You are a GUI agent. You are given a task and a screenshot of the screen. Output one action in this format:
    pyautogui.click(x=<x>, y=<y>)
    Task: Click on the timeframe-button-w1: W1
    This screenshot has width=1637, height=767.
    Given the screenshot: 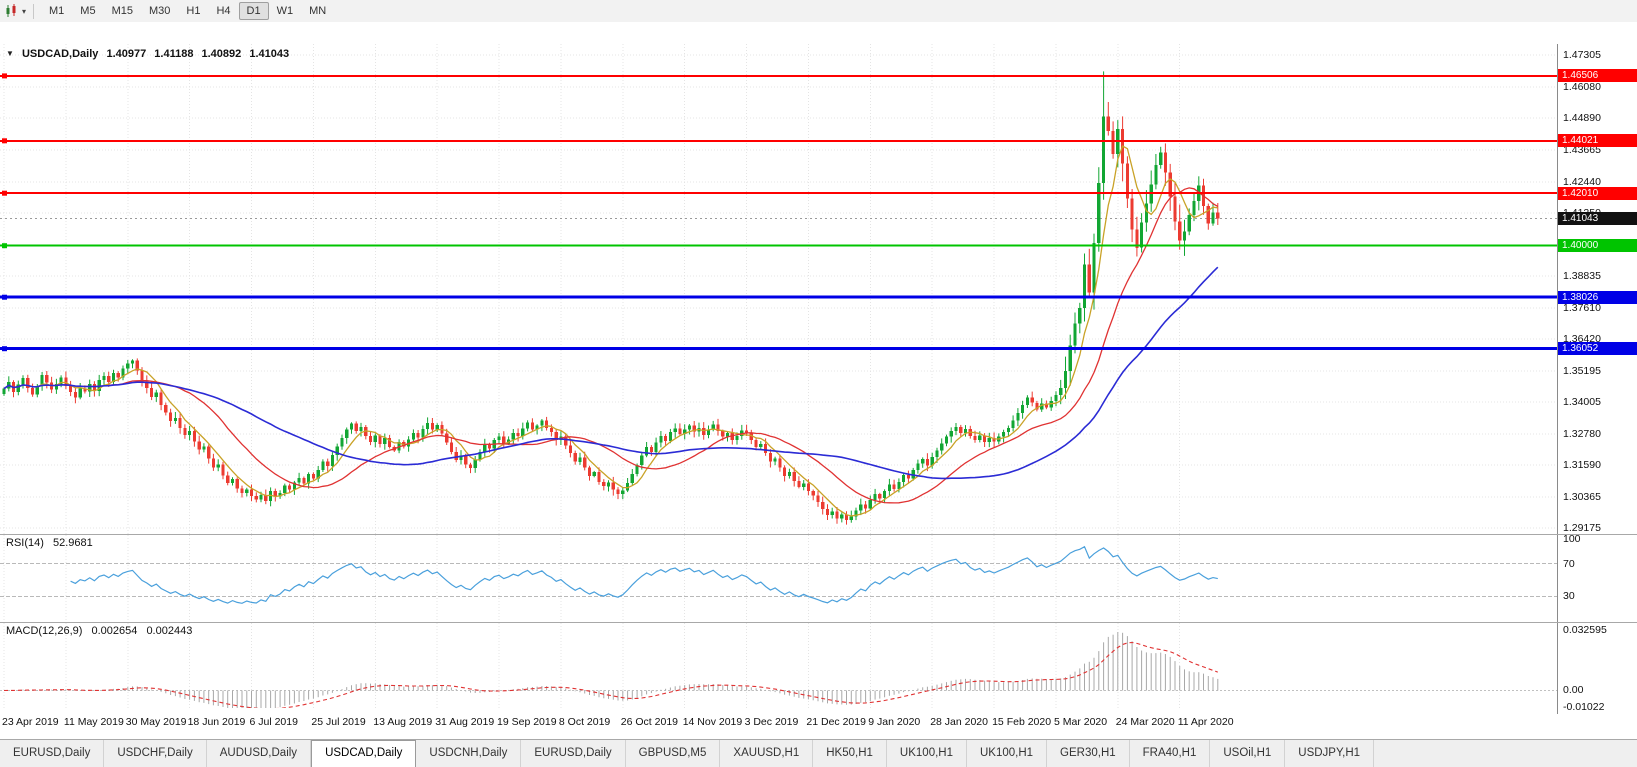 What is the action you would take?
    pyautogui.click(x=285, y=11)
    